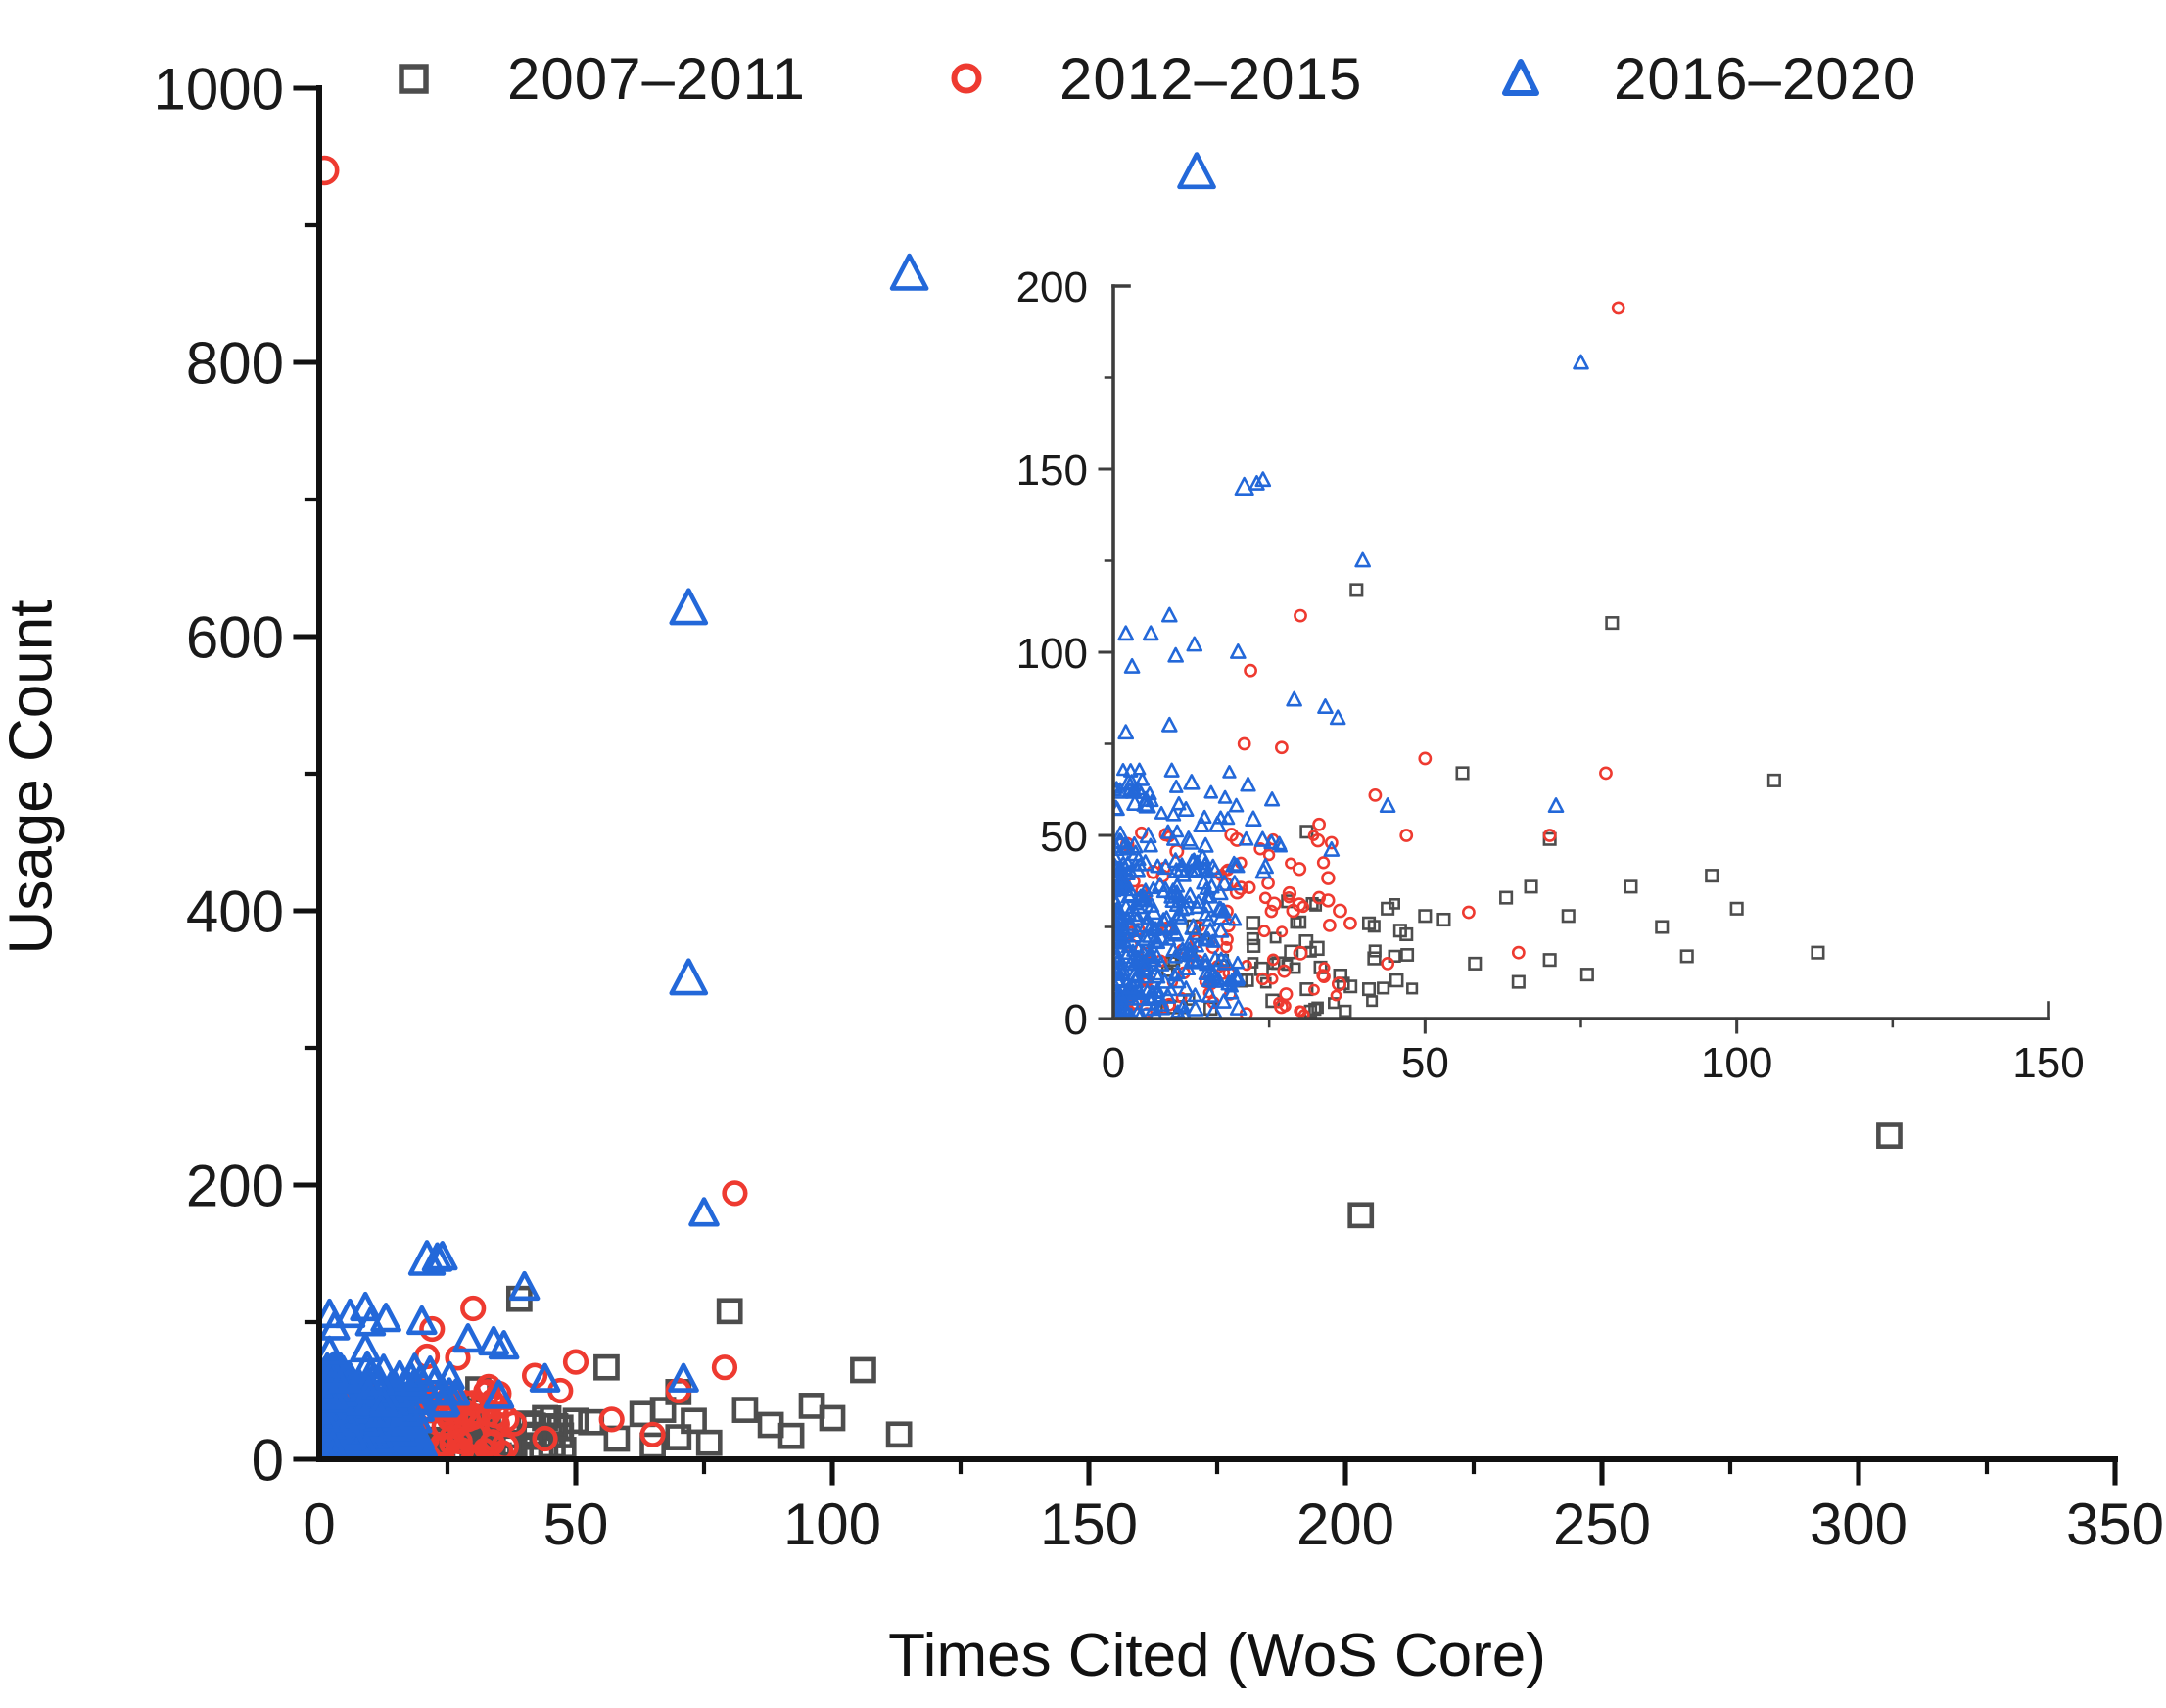  What do you see at coordinates (414, 79) in the screenshot?
I see `square-marker-icon` at bounding box center [414, 79].